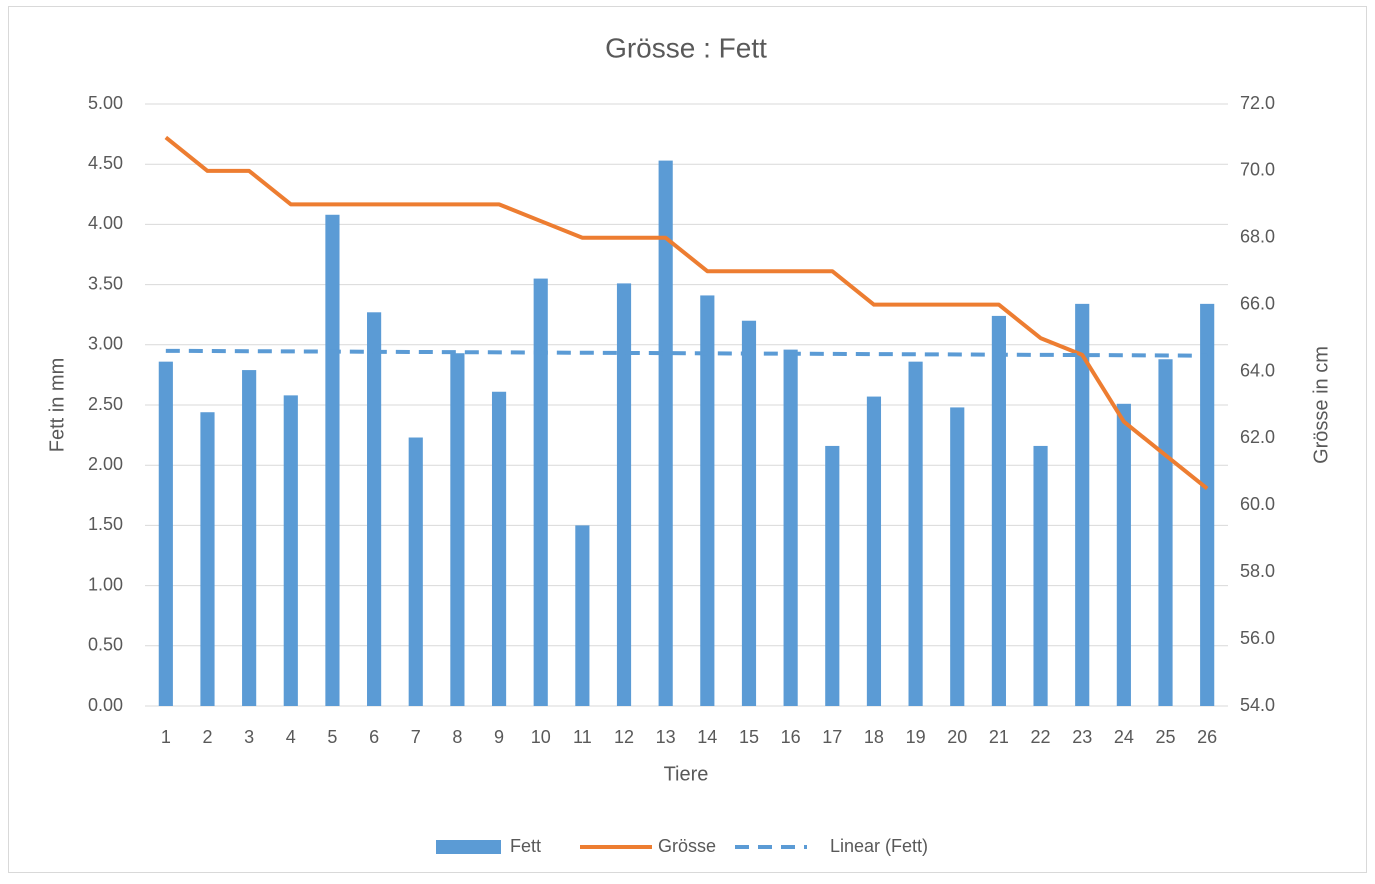 Image resolution: width=1375 pixels, height=884 pixels. Describe the element at coordinates (1124, 737) in the screenshot. I see `x-tick-label: 24` at that location.